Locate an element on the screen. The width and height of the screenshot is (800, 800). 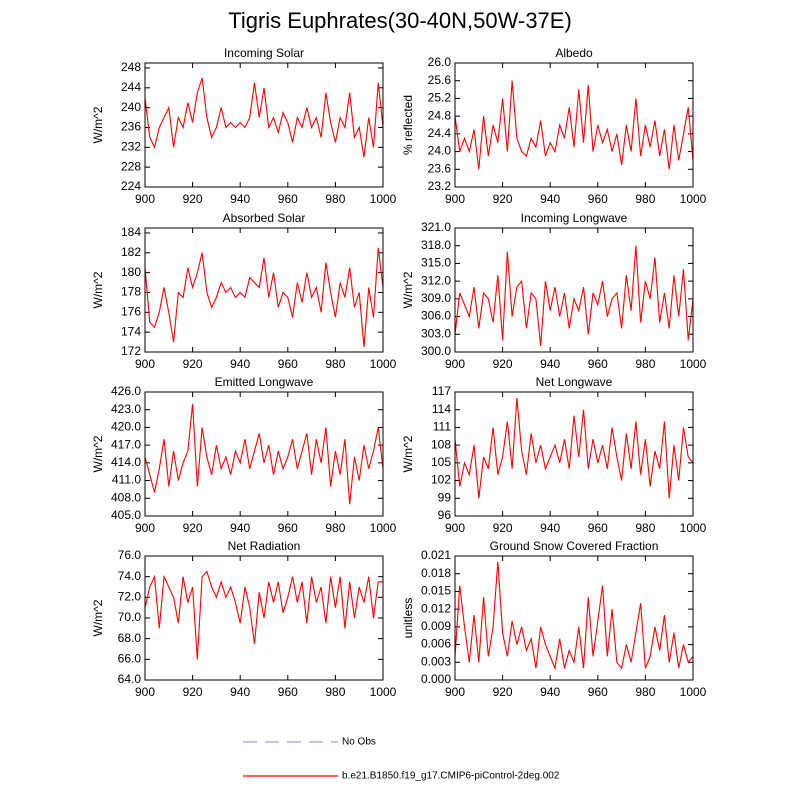
y-tick-label: 96 is located at coordinates (445, 515).